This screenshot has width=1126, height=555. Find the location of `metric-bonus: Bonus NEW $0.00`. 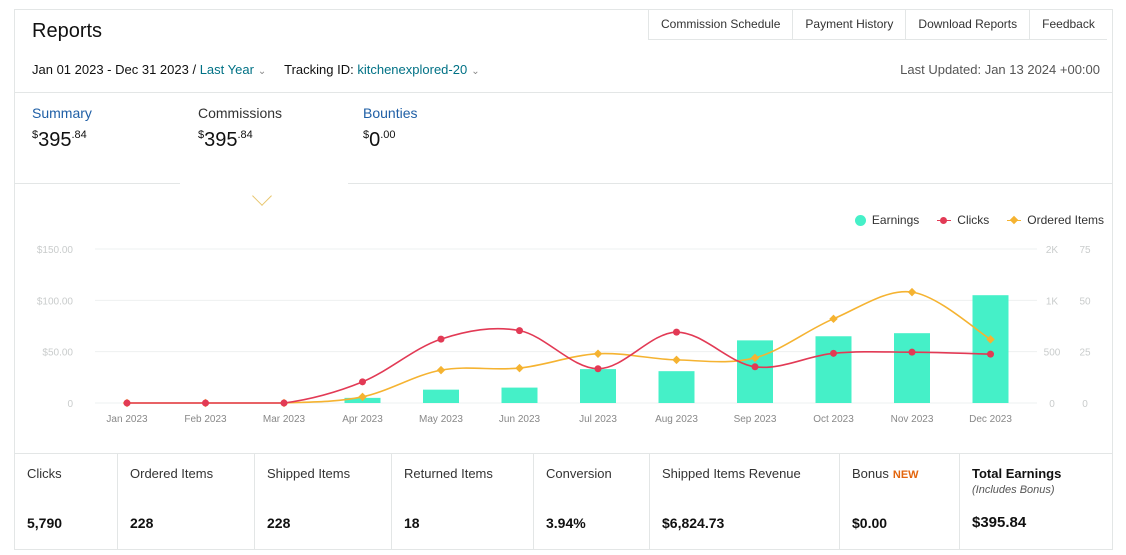

metric-bonus: Bonus NEW $0.00 is located at coordinates (900, 501).